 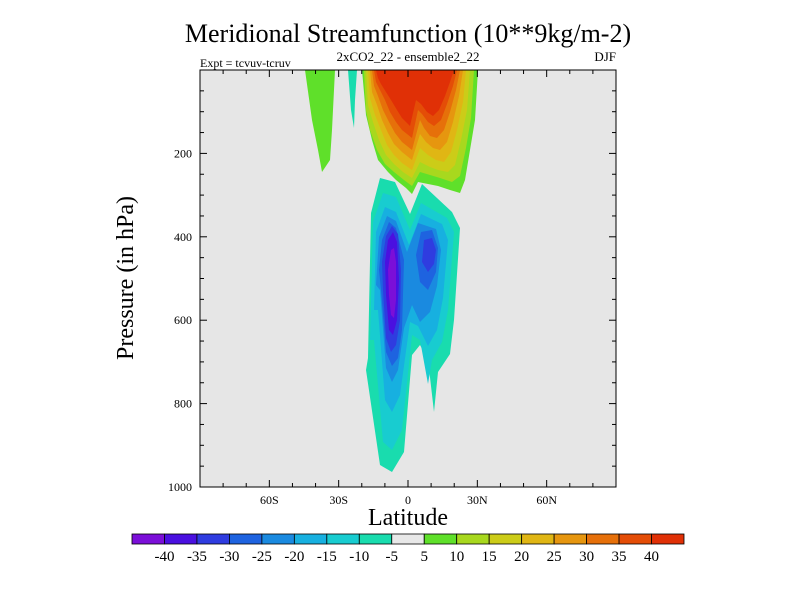 I want to click on colorbar-label: 10, so click(x=456, y=557).